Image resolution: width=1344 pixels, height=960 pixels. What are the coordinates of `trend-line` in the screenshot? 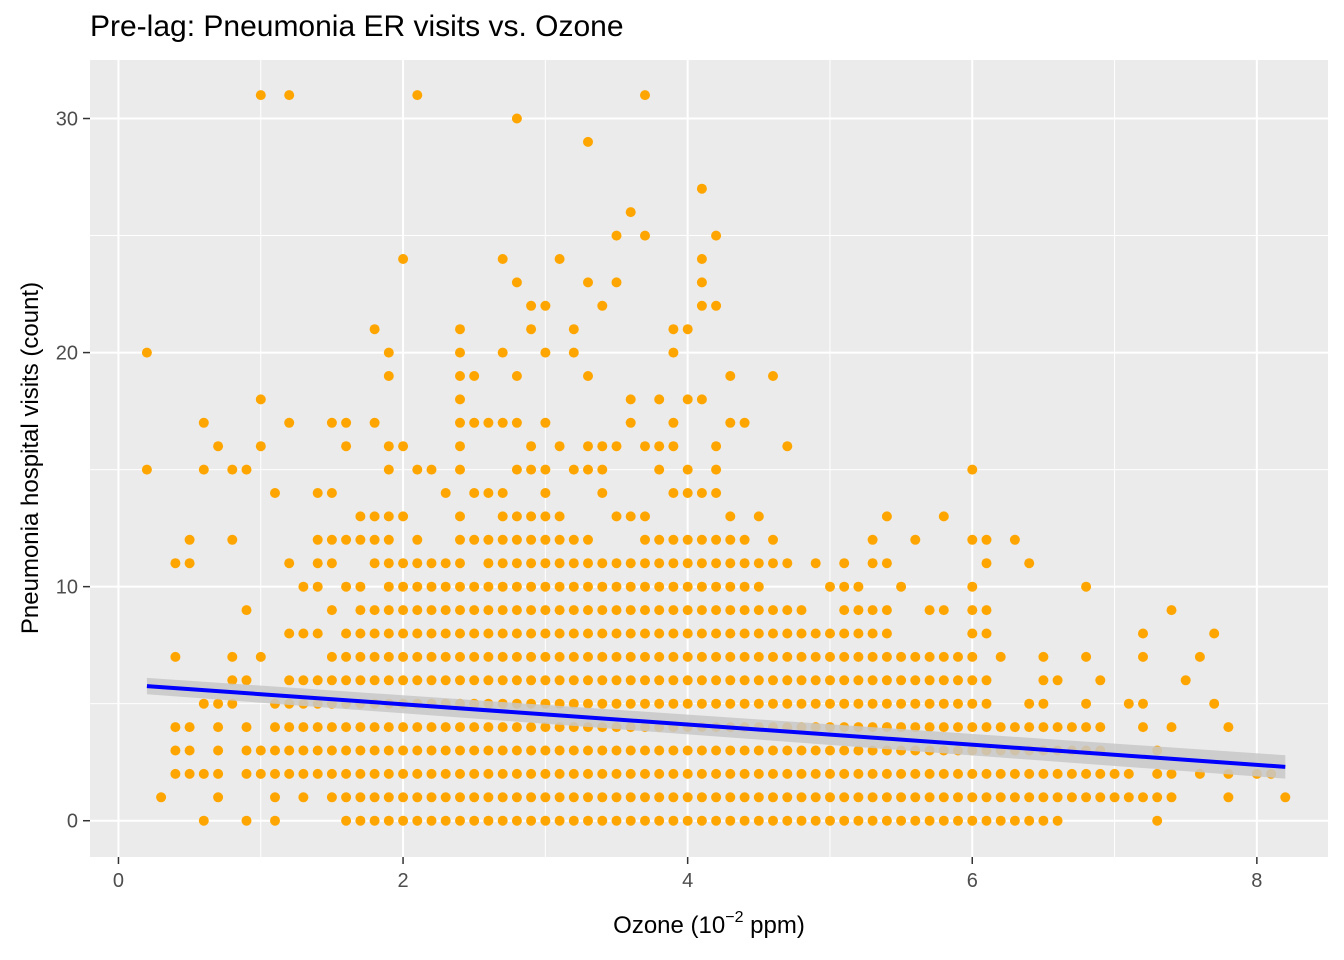 It's located at (716, 726).